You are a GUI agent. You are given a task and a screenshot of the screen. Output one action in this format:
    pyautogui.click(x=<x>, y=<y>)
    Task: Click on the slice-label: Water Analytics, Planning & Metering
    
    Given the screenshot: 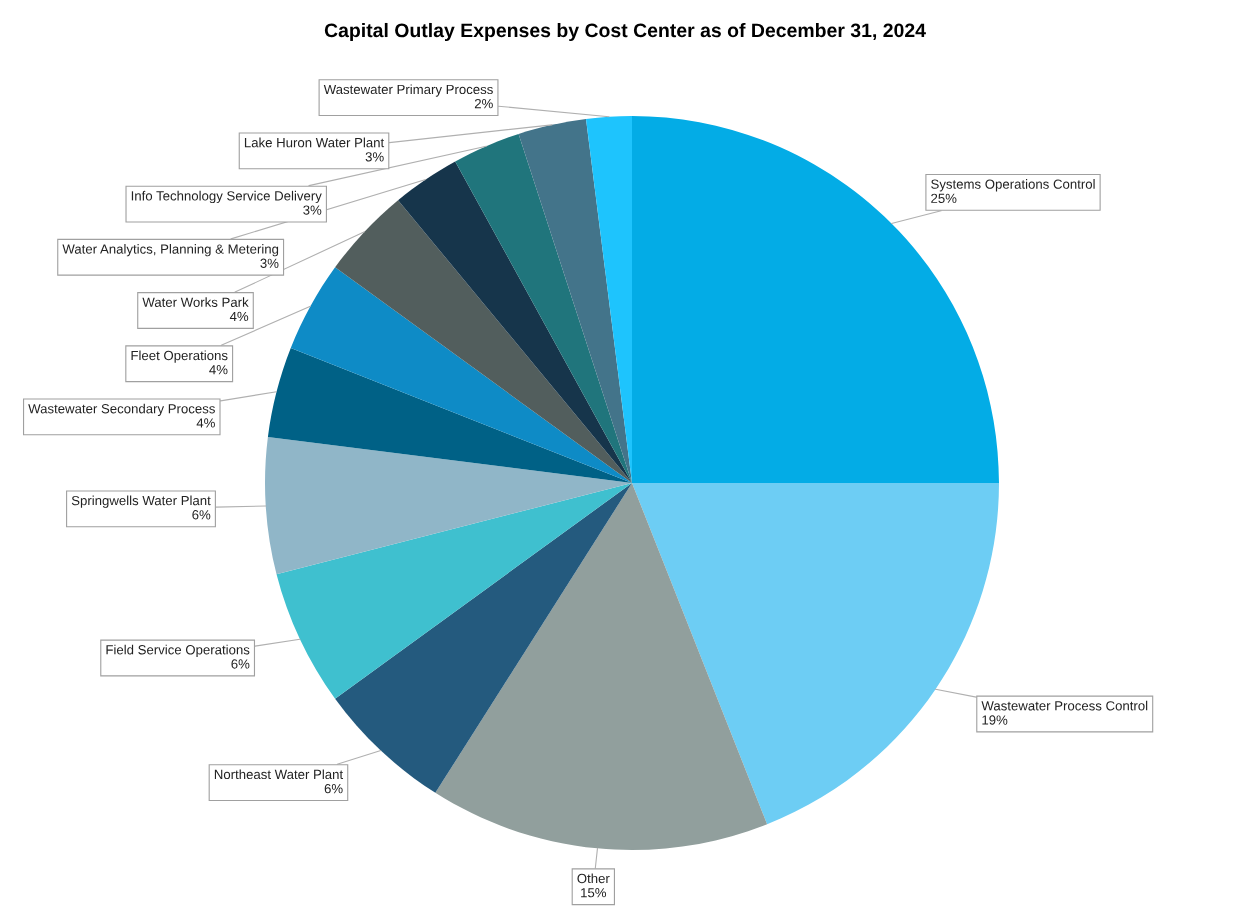 What is the action you would take?
    pyautogui.click(x=170, y=250)
    